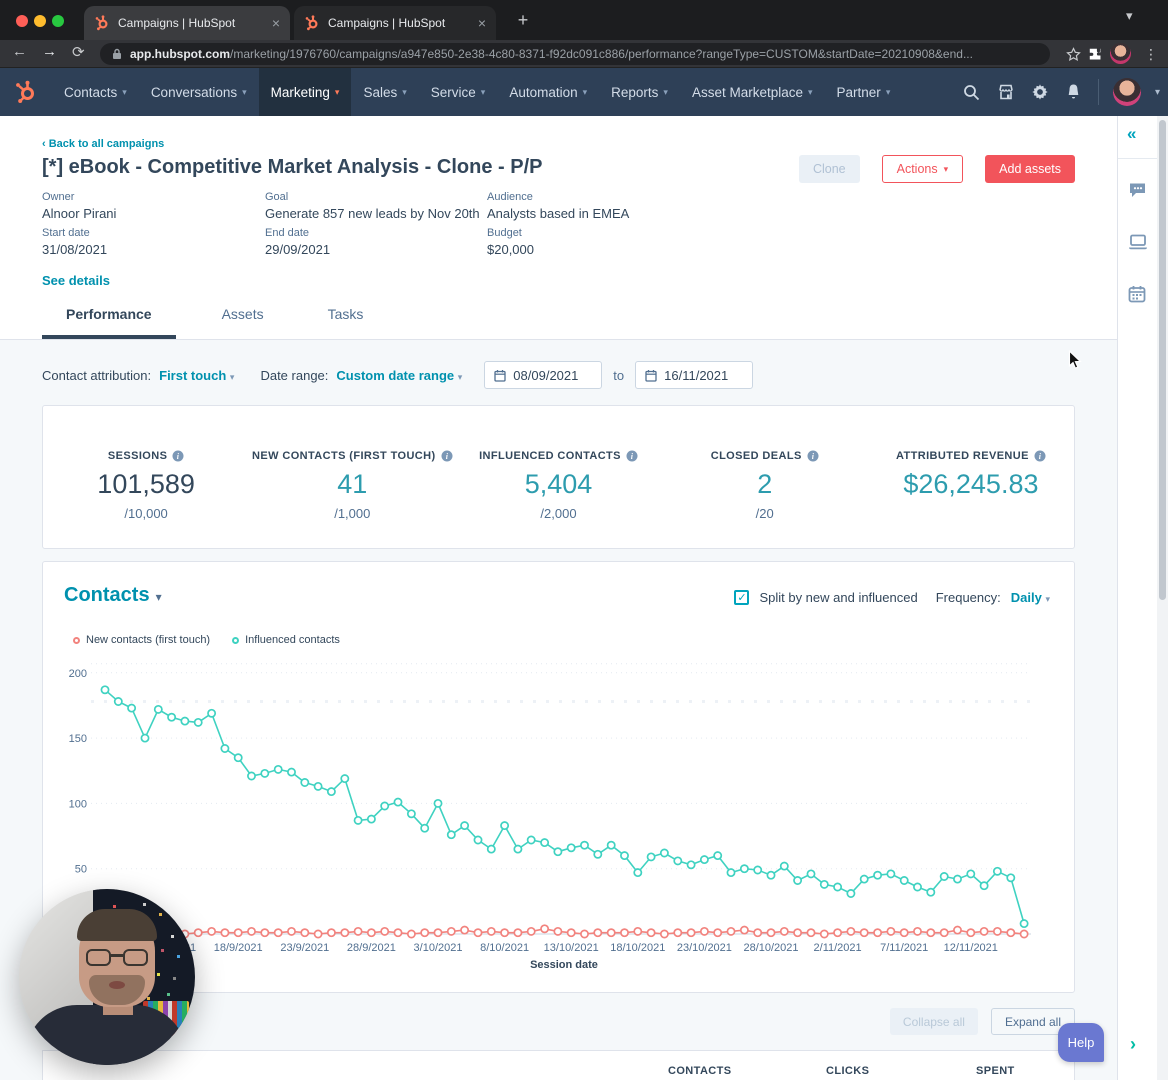 The image size is (1168, 1080). I want to click on svg-text: 28/10/2021, so click(770, 948).